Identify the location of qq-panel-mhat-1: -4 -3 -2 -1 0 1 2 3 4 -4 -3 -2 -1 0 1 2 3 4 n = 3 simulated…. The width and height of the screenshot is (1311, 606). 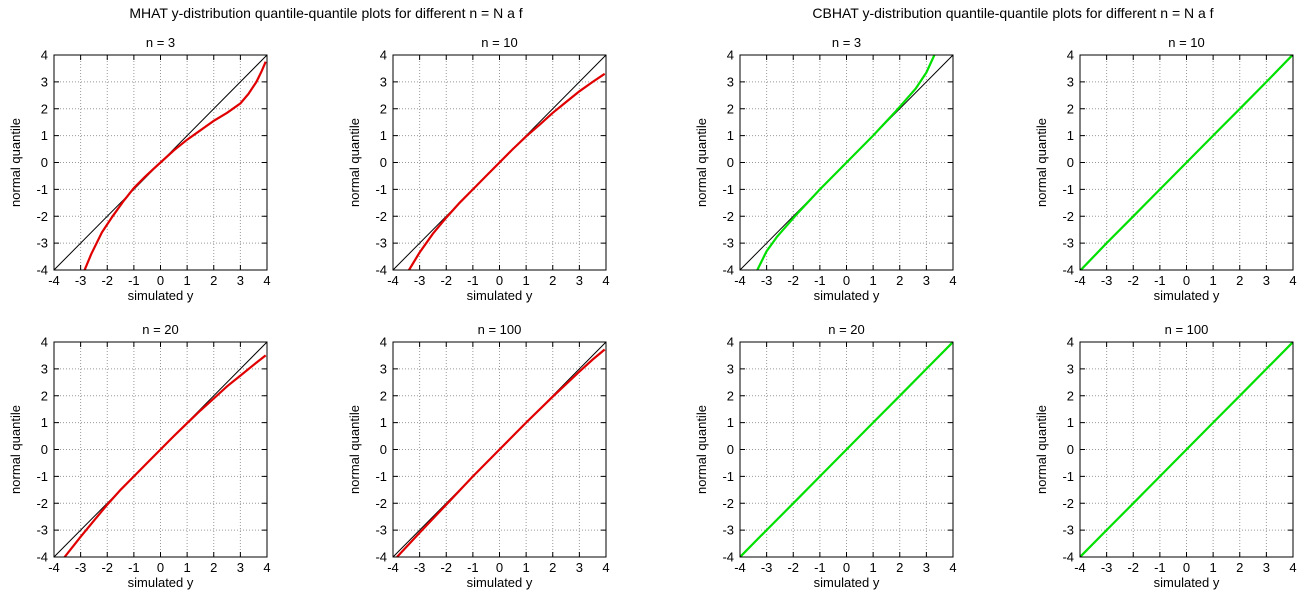
(139, 169).